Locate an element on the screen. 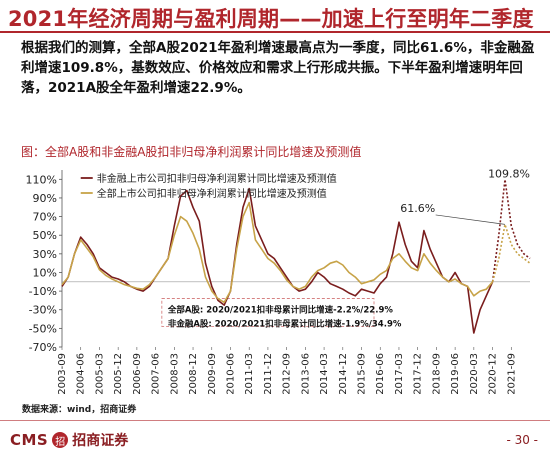  x-tick-label: 2005-03 is located at coordinates (99, 374).